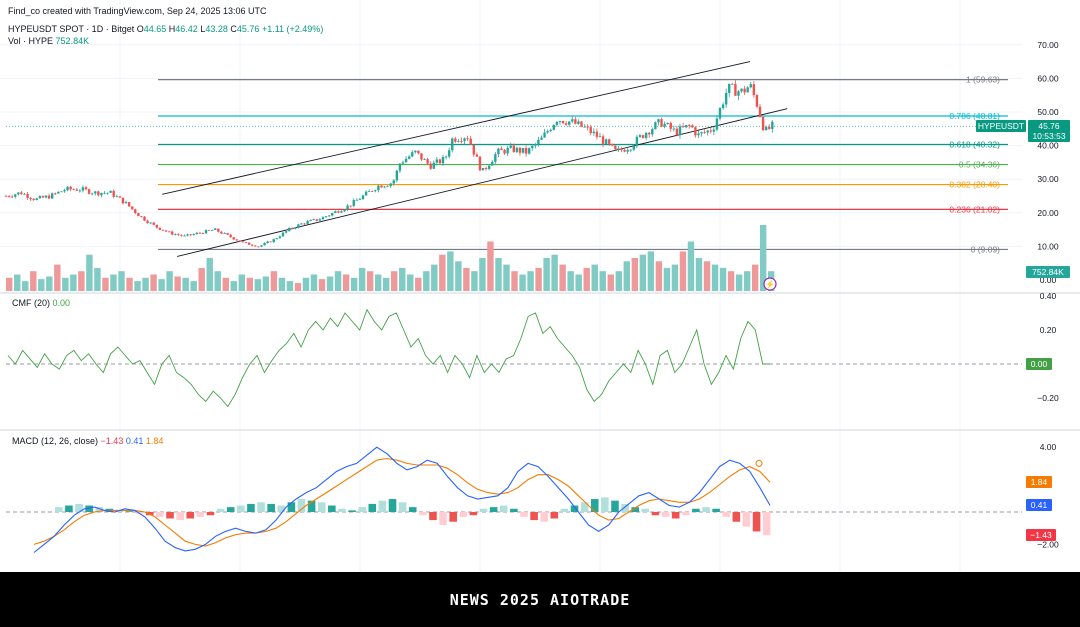 The image size is (1080, 627). What do you see at coordinates (1041, 535) in the screenshot?
I see `hist-badge-text: −1.43` at bounding box center [1041, 535].